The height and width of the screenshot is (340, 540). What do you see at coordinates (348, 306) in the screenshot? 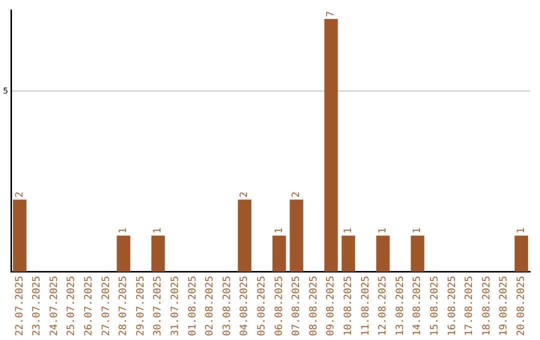
I see `x-tick-label: 10.08.2025` at bounding box center [348, 306].